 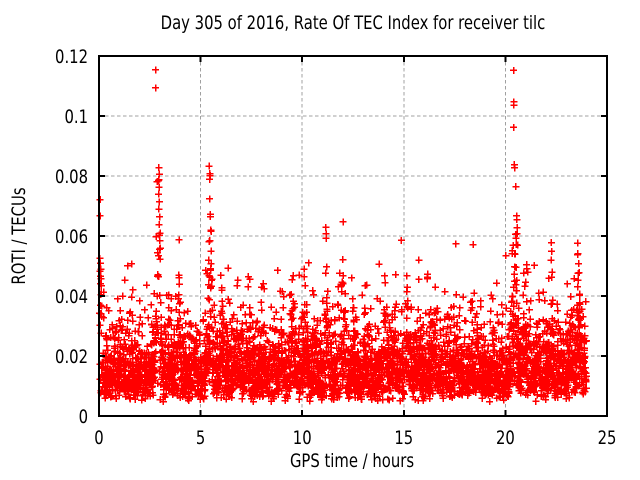 What do you see at coordinates (71, 297) in the screenshot?
I see `y-tick-label: 0.04` at bounding box center [71, 297].